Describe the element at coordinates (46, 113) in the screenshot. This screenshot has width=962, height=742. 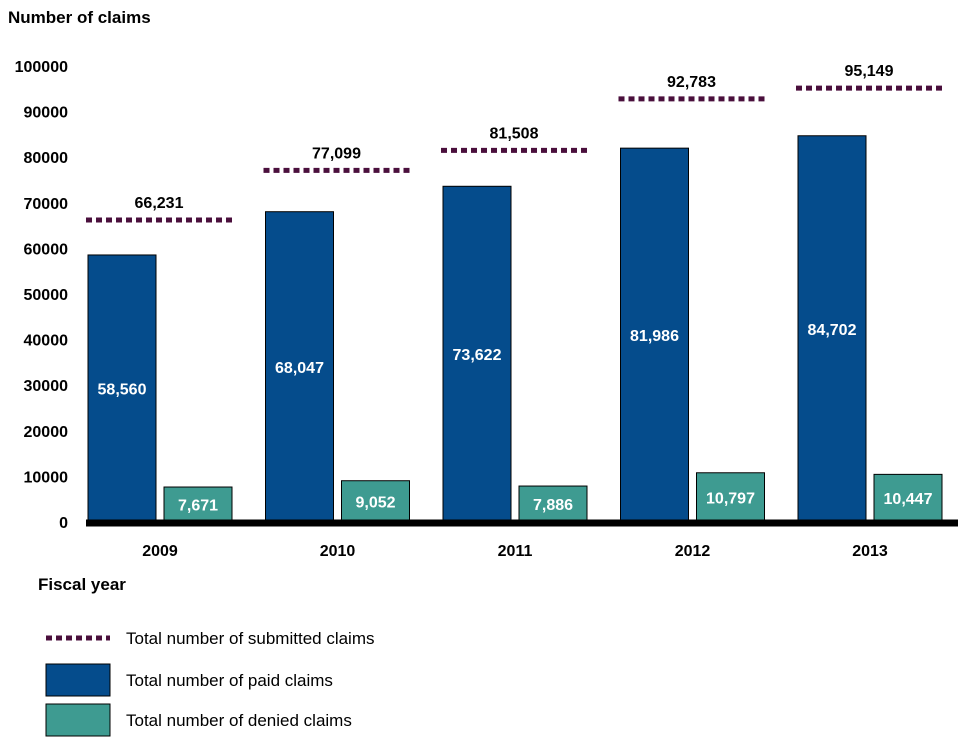
I see `y-tick-label: 90000` at that location.